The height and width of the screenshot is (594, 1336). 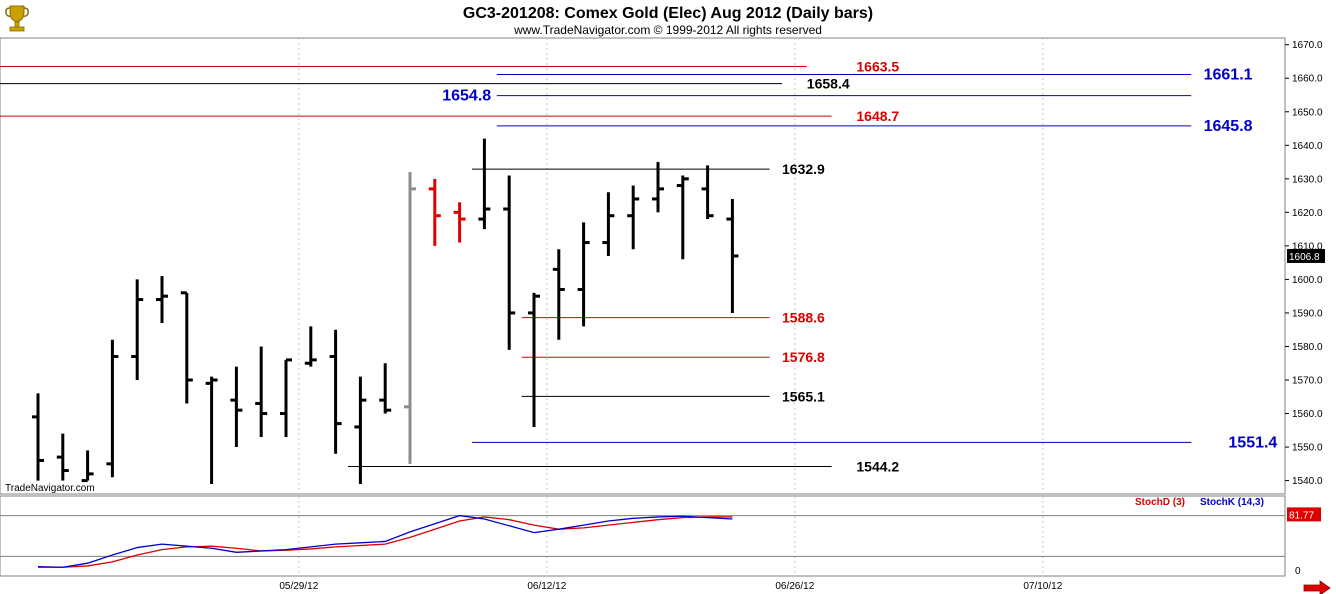 I want to click on level-label: 1576.8, so click(x=803, y=357).